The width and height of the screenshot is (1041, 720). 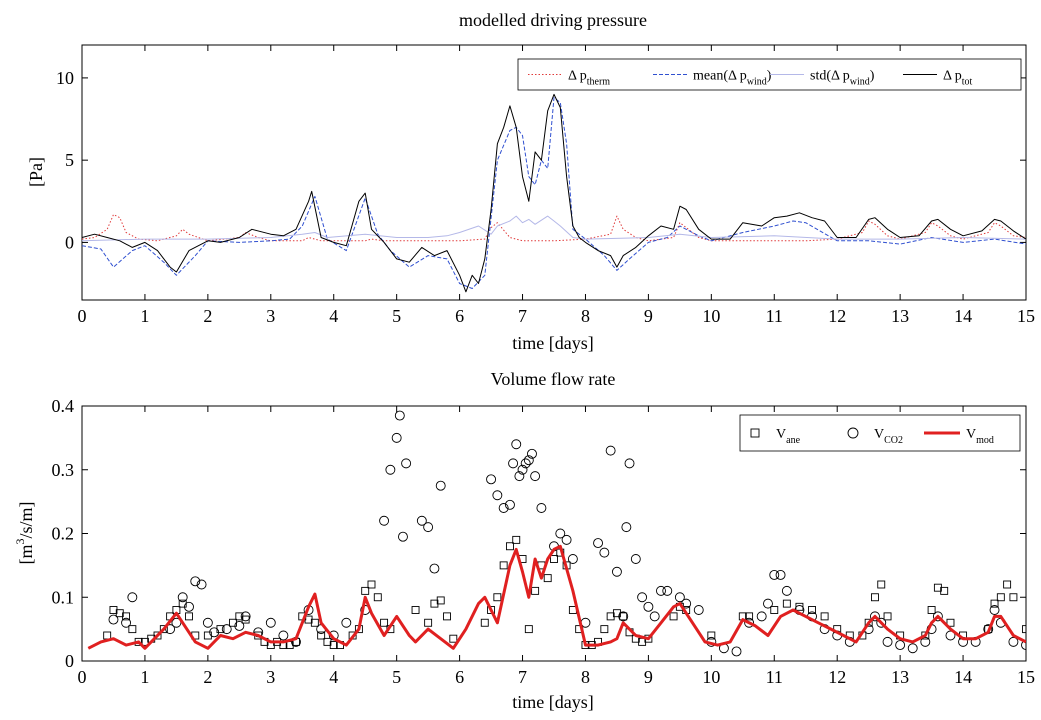 What do you see at coordinates (553, 379) in the screenshot?
I see `flow-chart-title: Volume flow rate` at bounding box center [553, 379].